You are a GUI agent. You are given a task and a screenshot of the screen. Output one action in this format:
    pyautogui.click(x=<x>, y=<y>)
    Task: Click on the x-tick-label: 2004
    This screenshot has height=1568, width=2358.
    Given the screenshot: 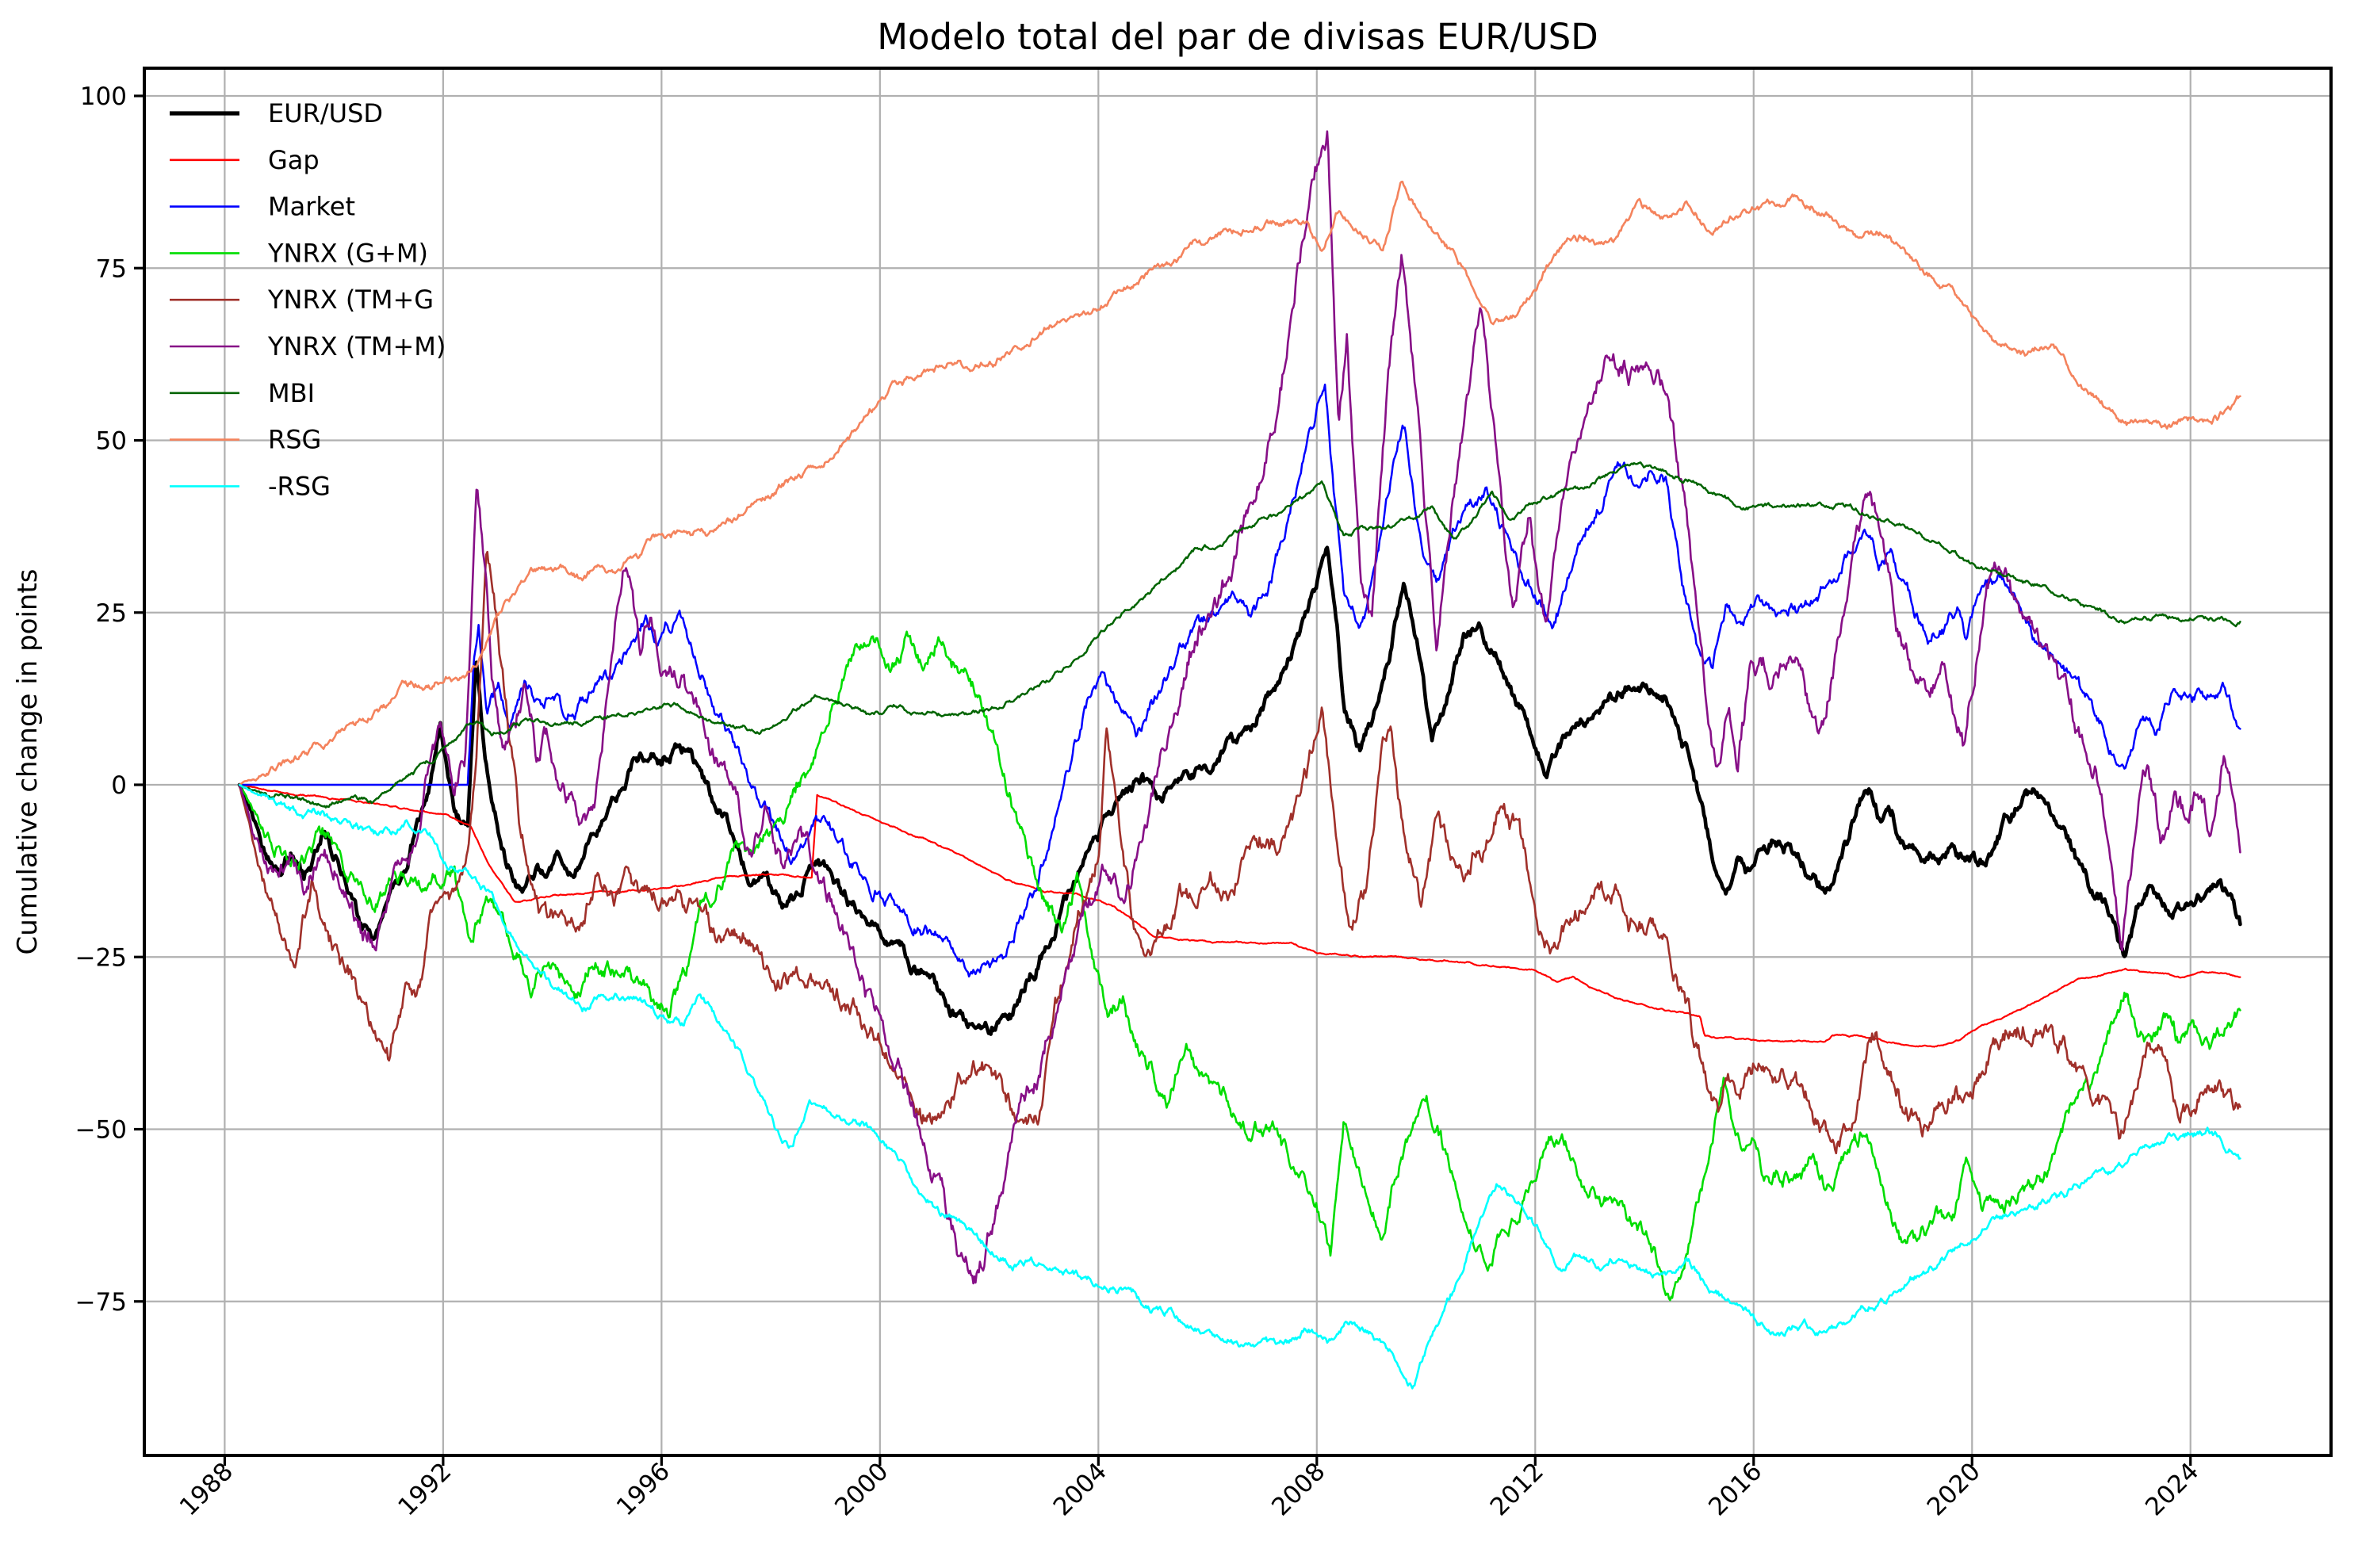 What is the action you would take?
    pyautogui.click(x=1080, y=1489)
    